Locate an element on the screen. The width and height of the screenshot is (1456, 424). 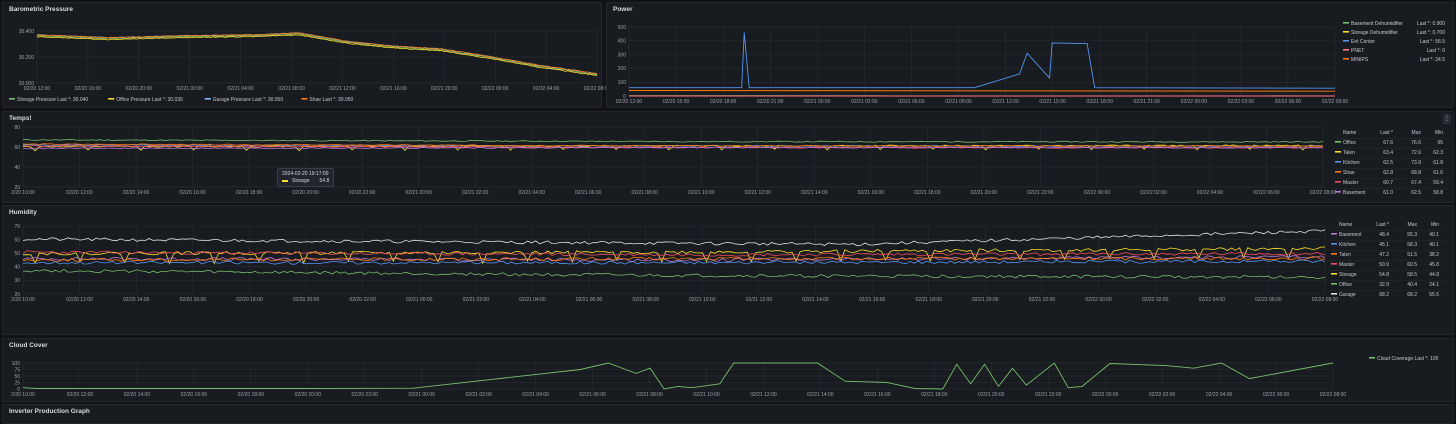
y-tick-label: 500 is located at coordinates (622, 28).